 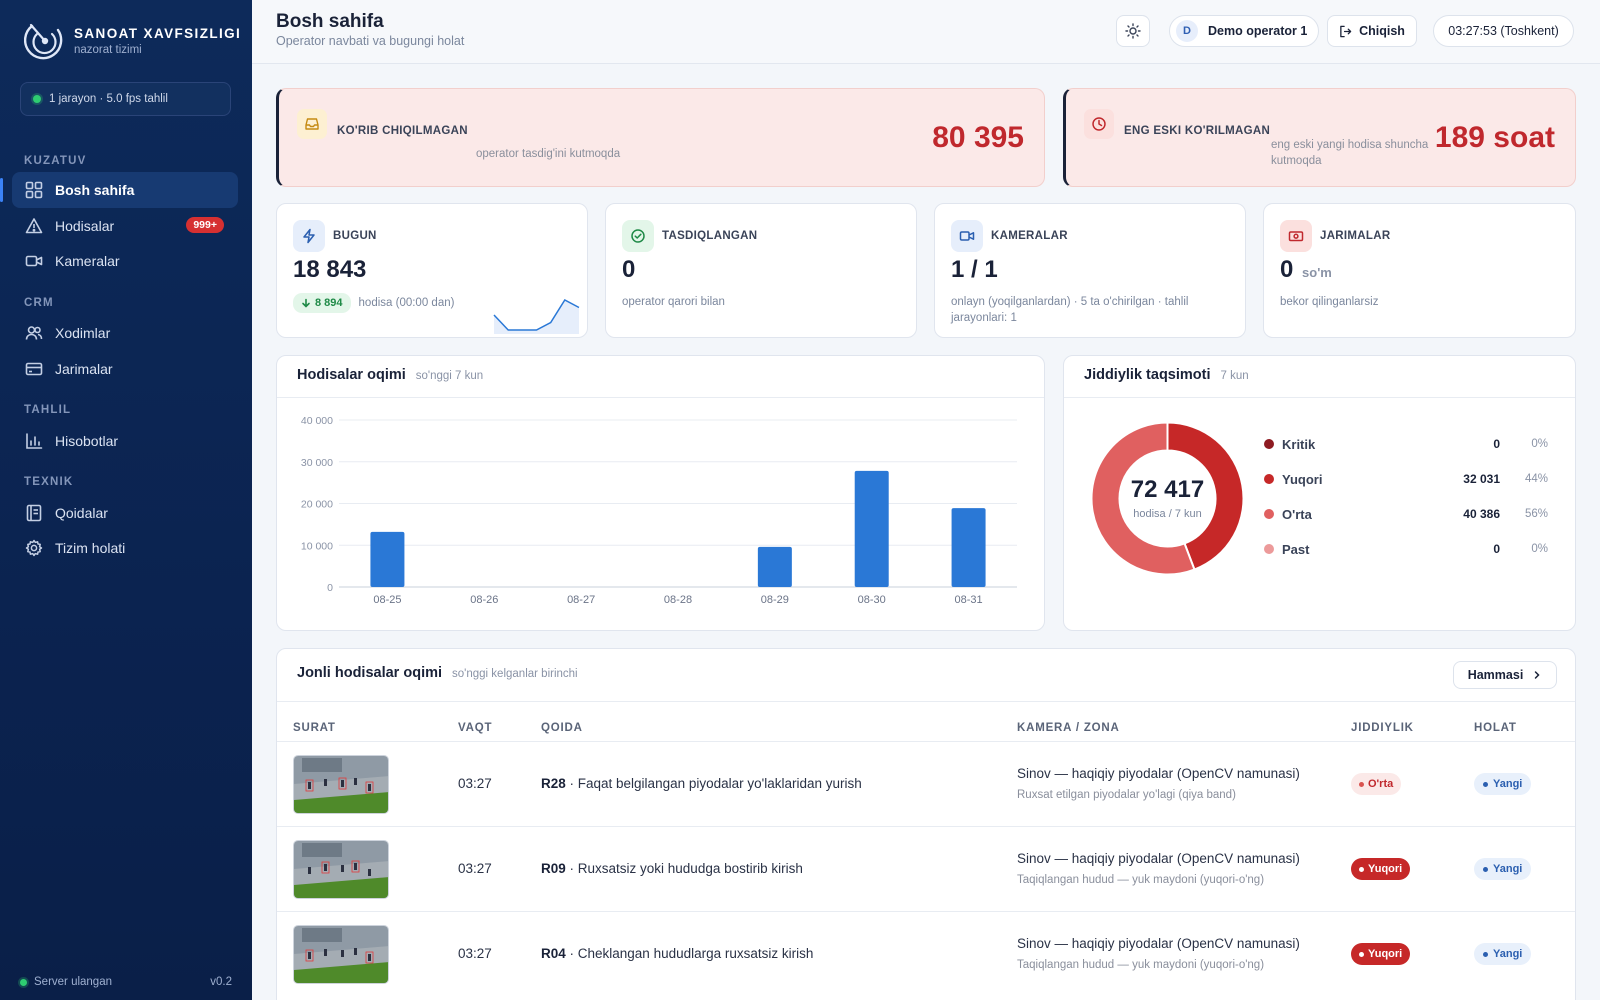 What do you see at coordinates (37, 99) in the screenshot?
I see `online-dot-icon` at bounding box center [37, 99].